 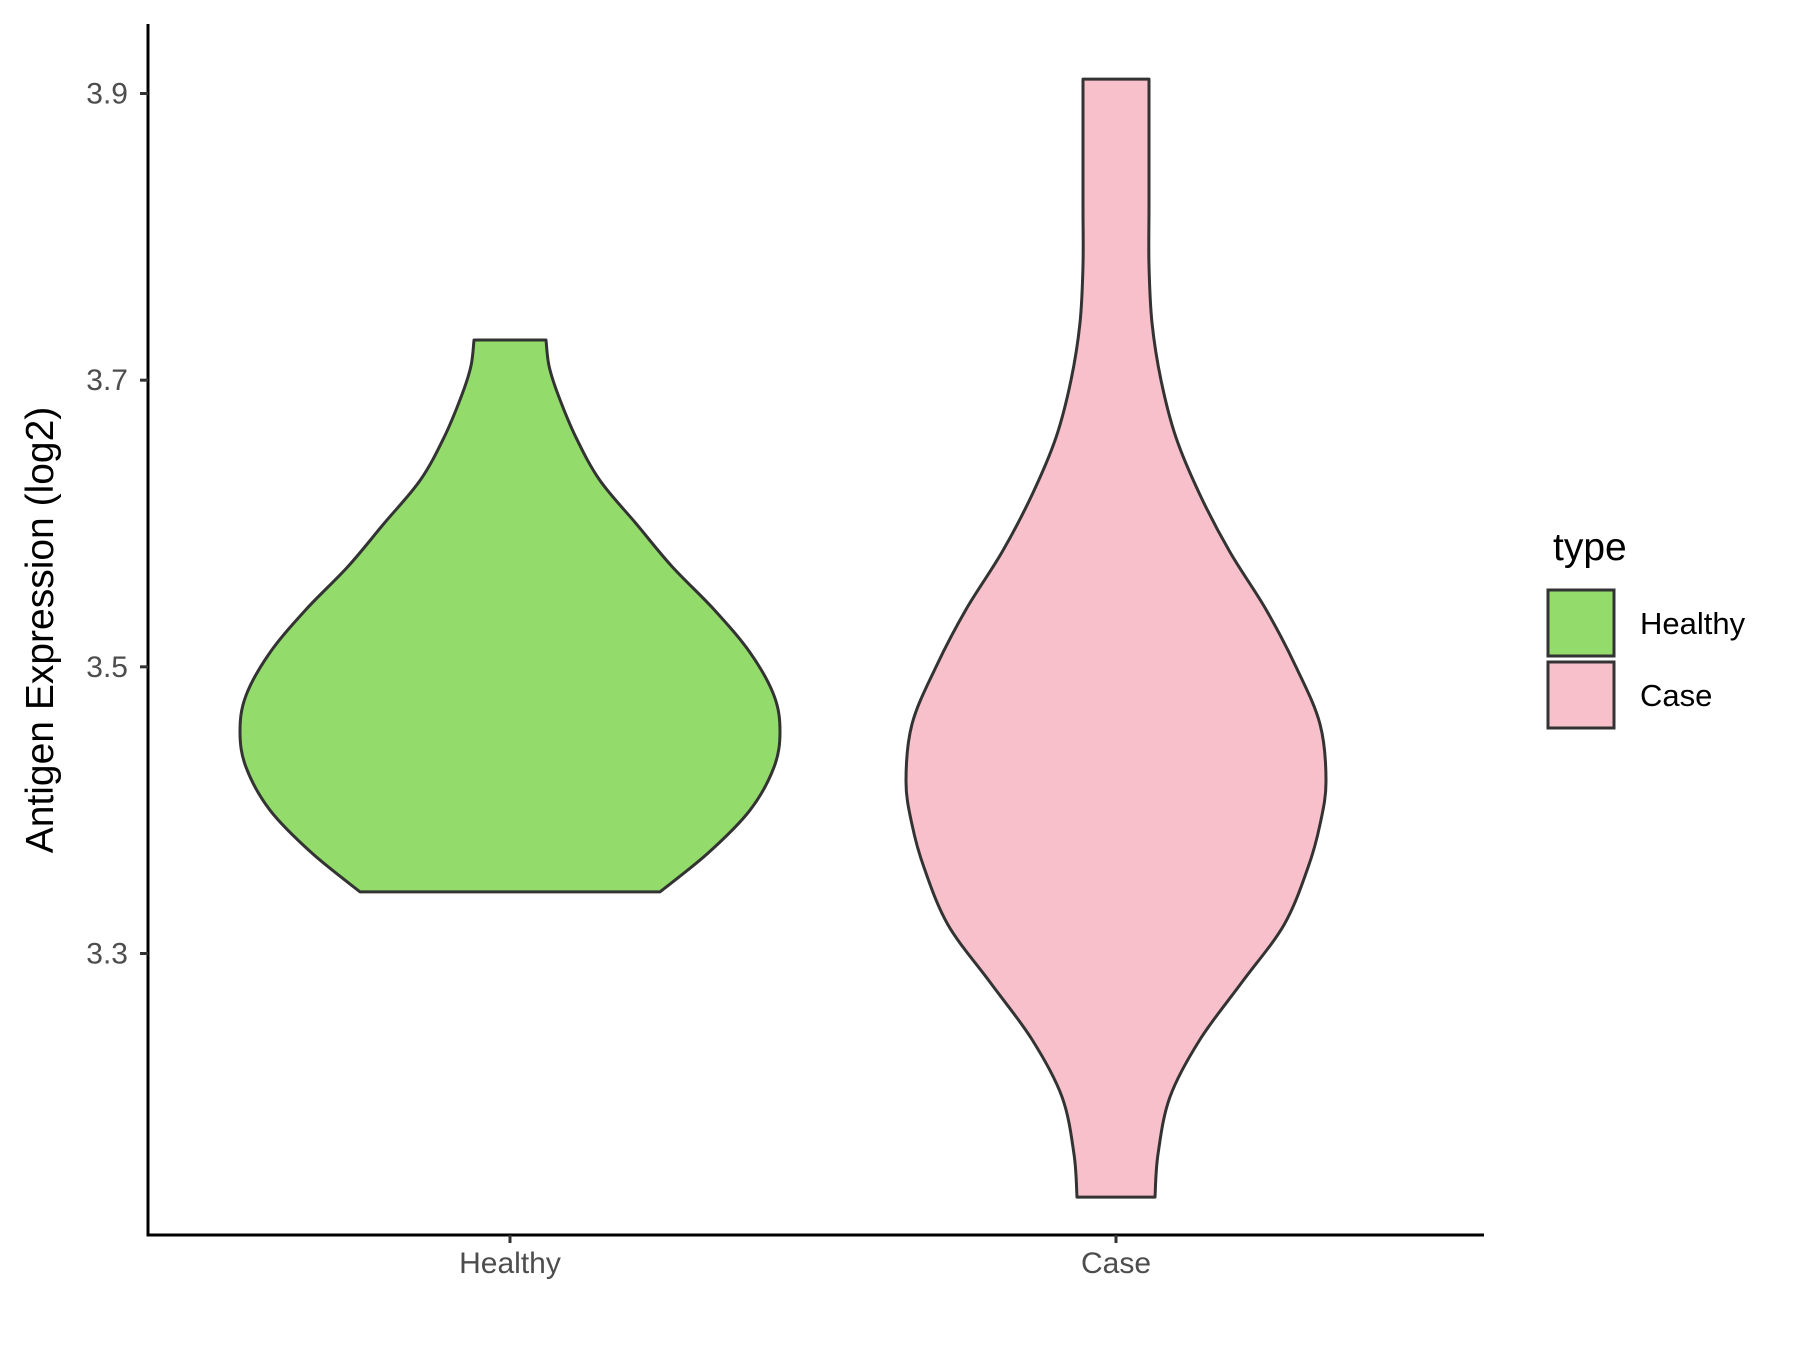 What do you see at coordinates (1581, 695) in the screenshot?
I see `legend-swatch-case` at bounding box center [1581, 695].